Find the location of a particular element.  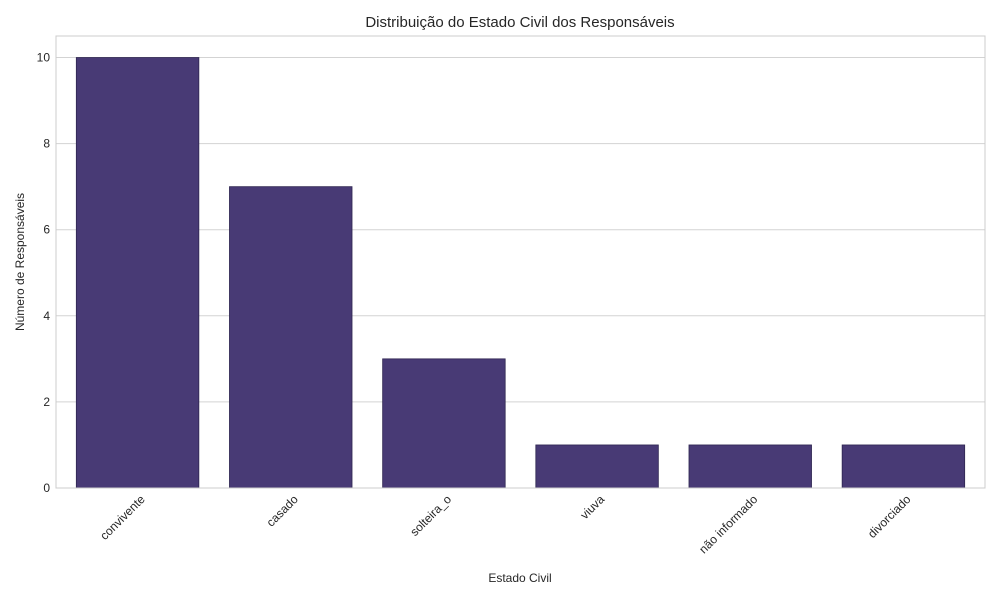

x-tick-label: divorciado is located at coordinates (889, 516).